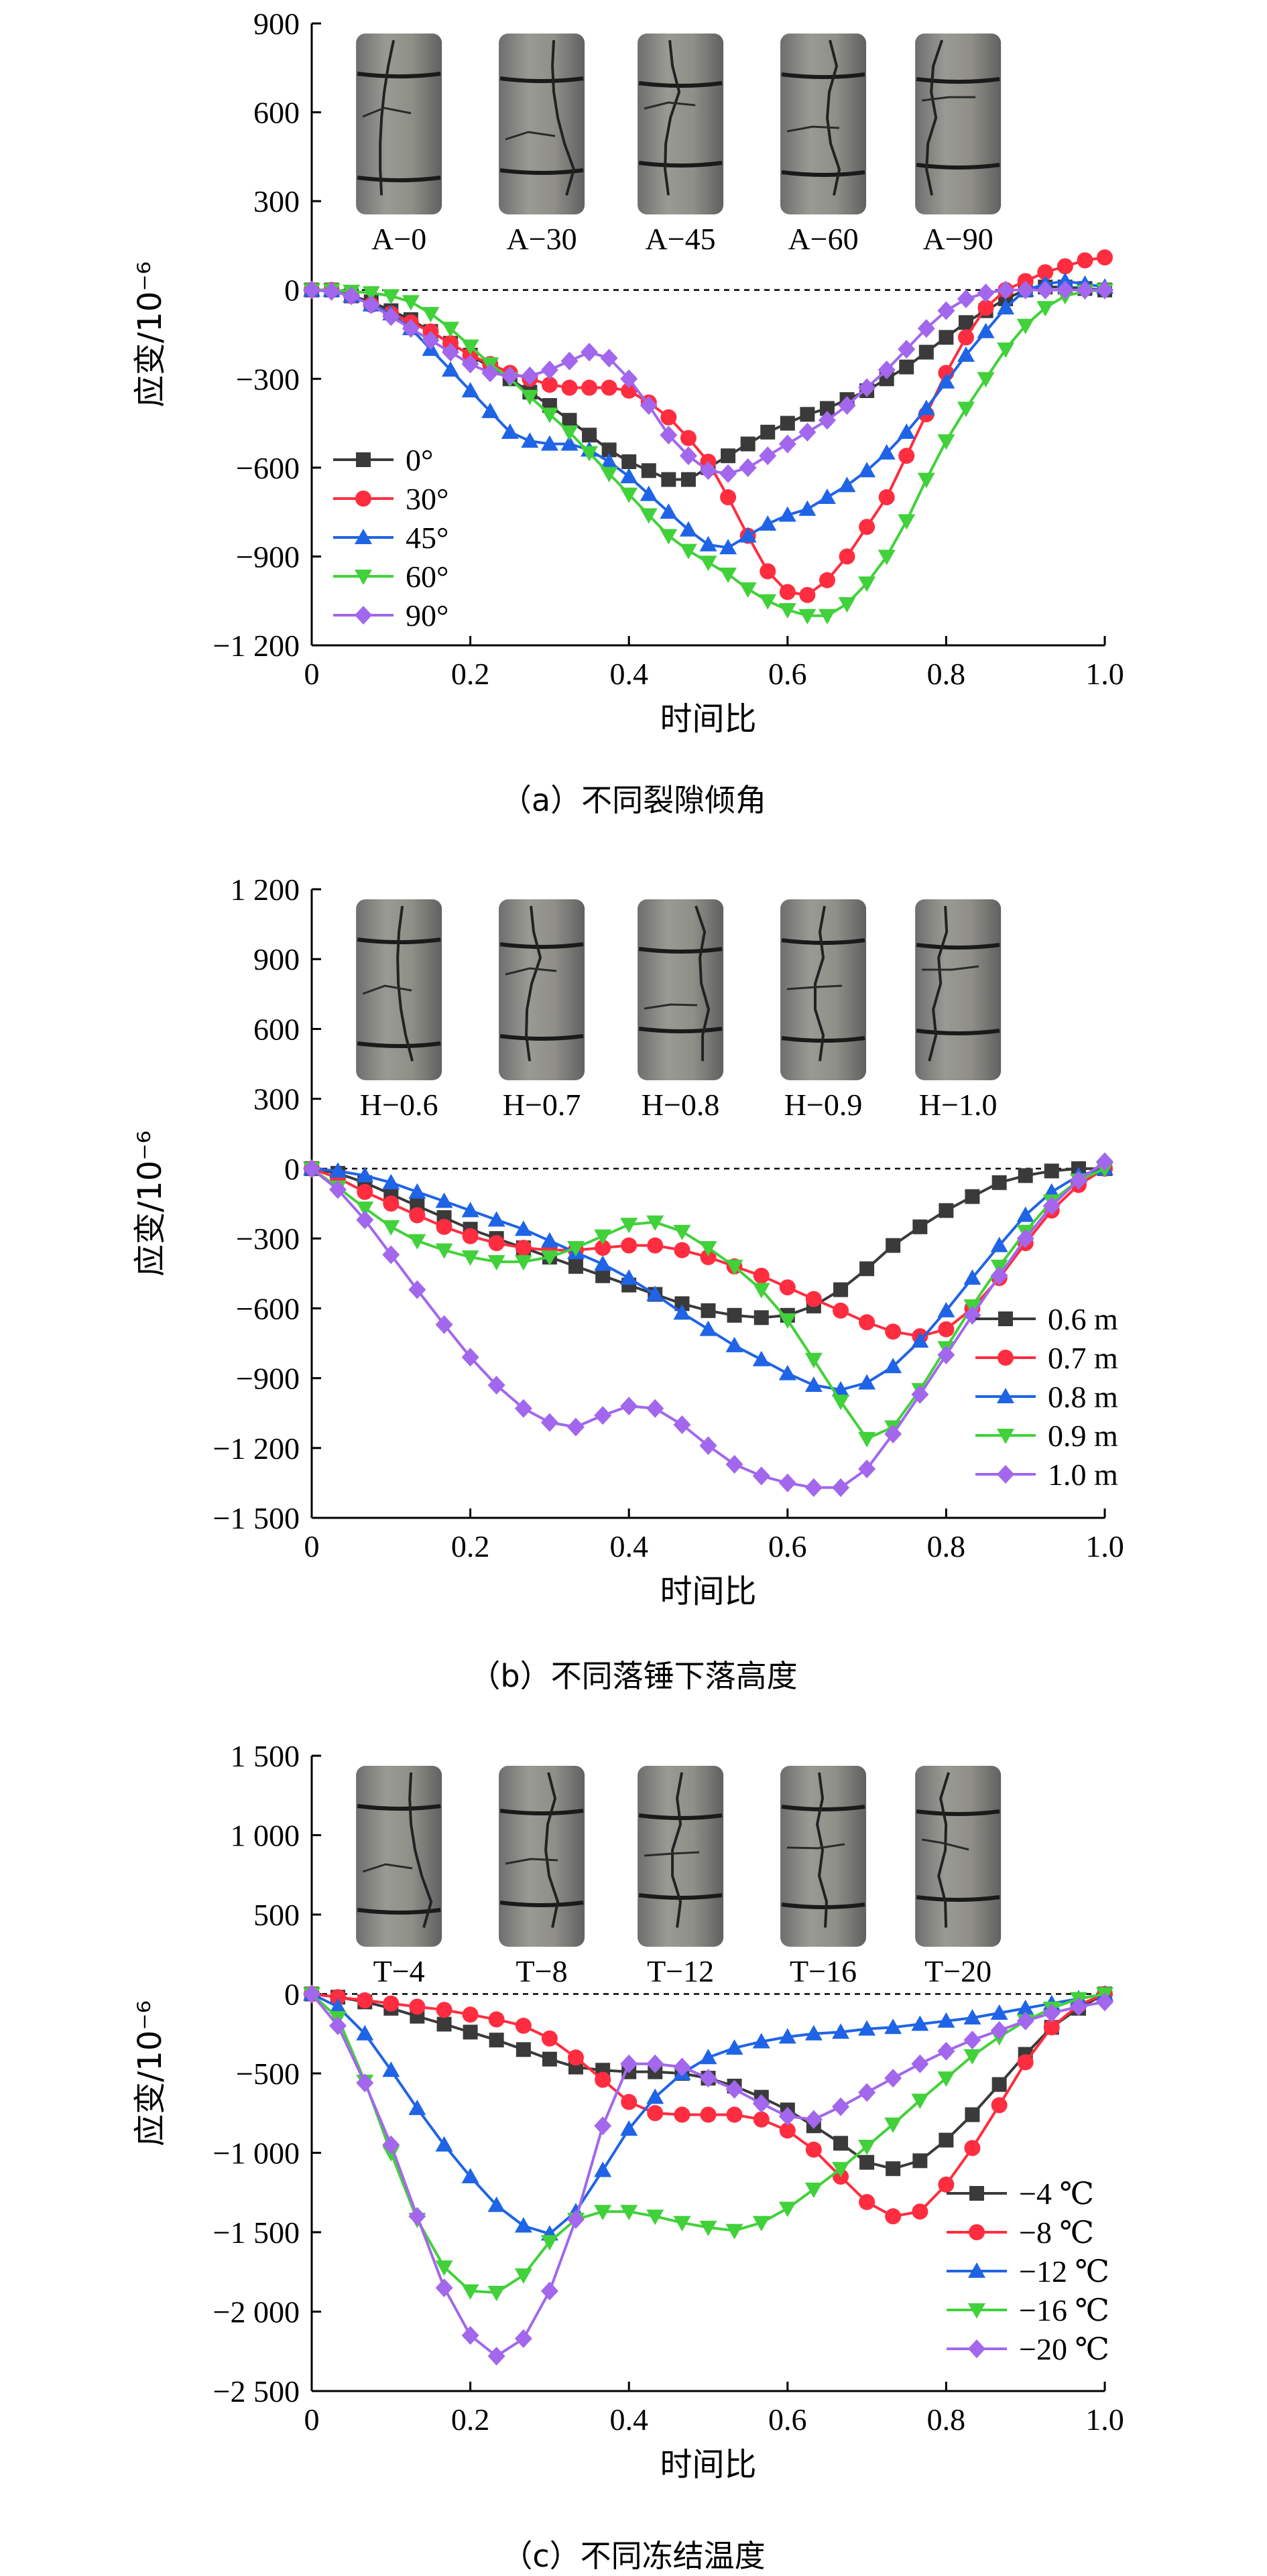 Image resolution: width=1267 pixels, height=2576 pixels. I want to click on y-tick-label: −2 000, so click(256, 2312).